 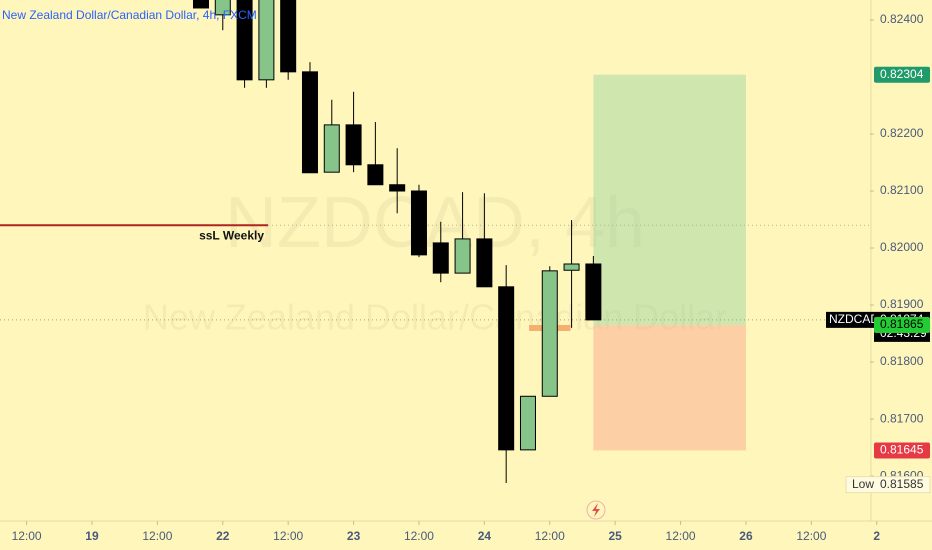 I want to click on symbol-tag: NZDCAD, so click(x=854, y=319).